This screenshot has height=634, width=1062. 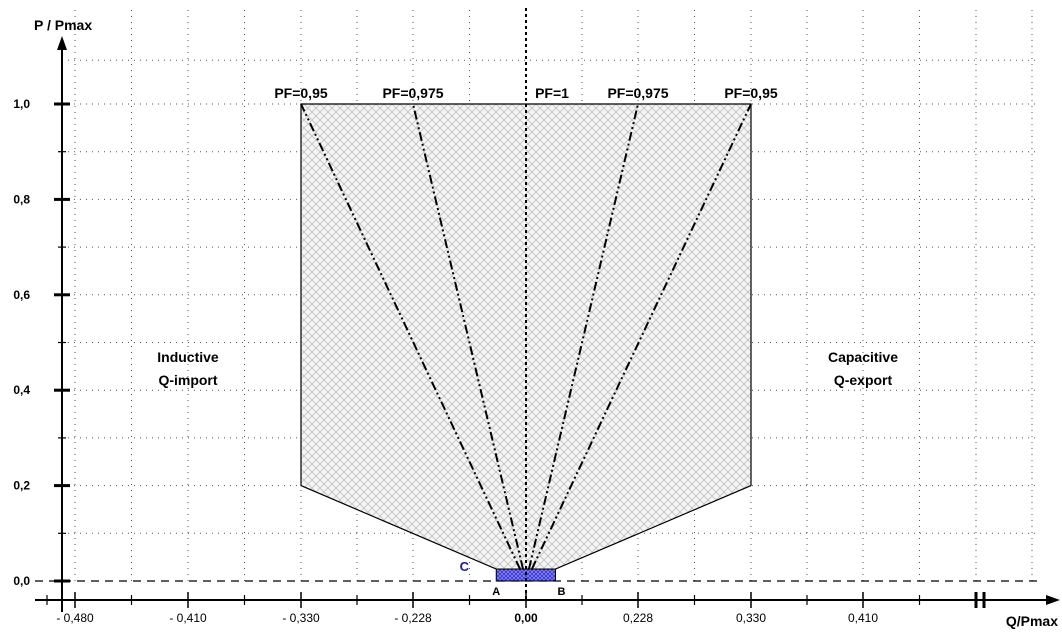 I want to click on x-tick-label: - 0,480, so click(x=75, y=618).